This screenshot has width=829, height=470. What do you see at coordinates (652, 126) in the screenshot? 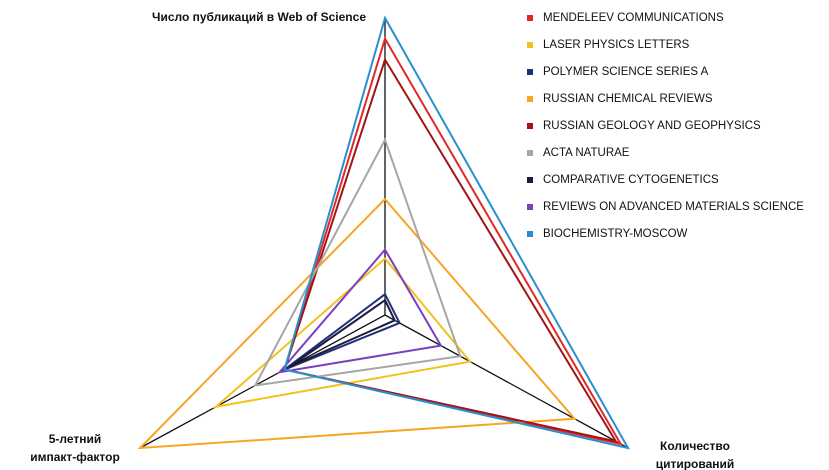
I see `legend-label: RUSSIAN GEOLOGY AND GEOPHYSICS` at bounding box center [652, 126].